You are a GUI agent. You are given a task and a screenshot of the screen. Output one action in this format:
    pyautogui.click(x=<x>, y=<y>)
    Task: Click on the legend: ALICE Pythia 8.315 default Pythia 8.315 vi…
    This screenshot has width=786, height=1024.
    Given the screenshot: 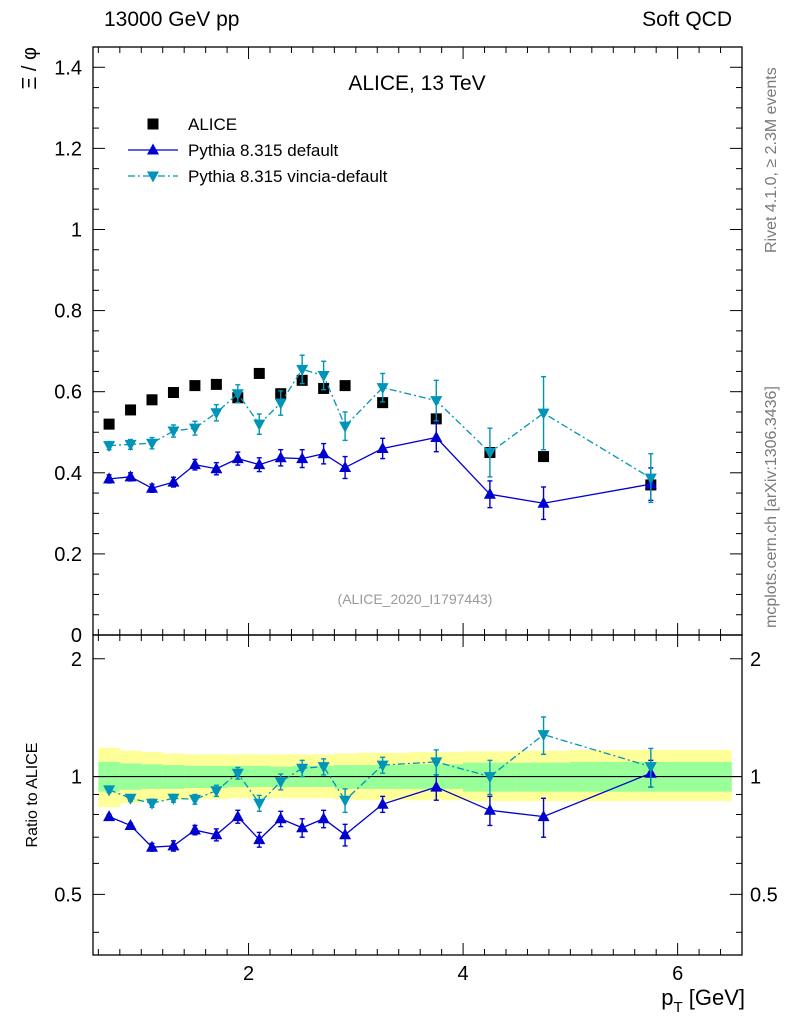 What is the action you would take?
    pyautogui.click(x=258, y=150)
    